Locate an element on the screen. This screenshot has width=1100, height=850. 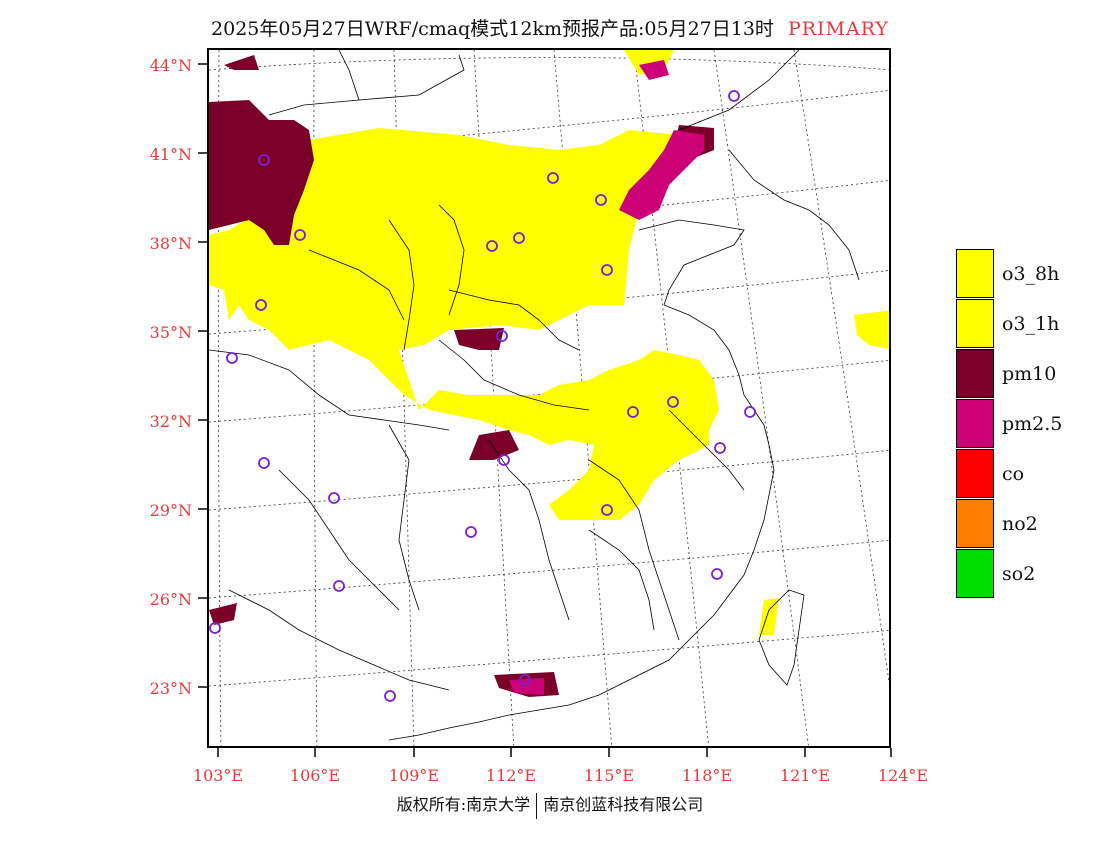
pm10-hubei is located at coordinates (494, 445).